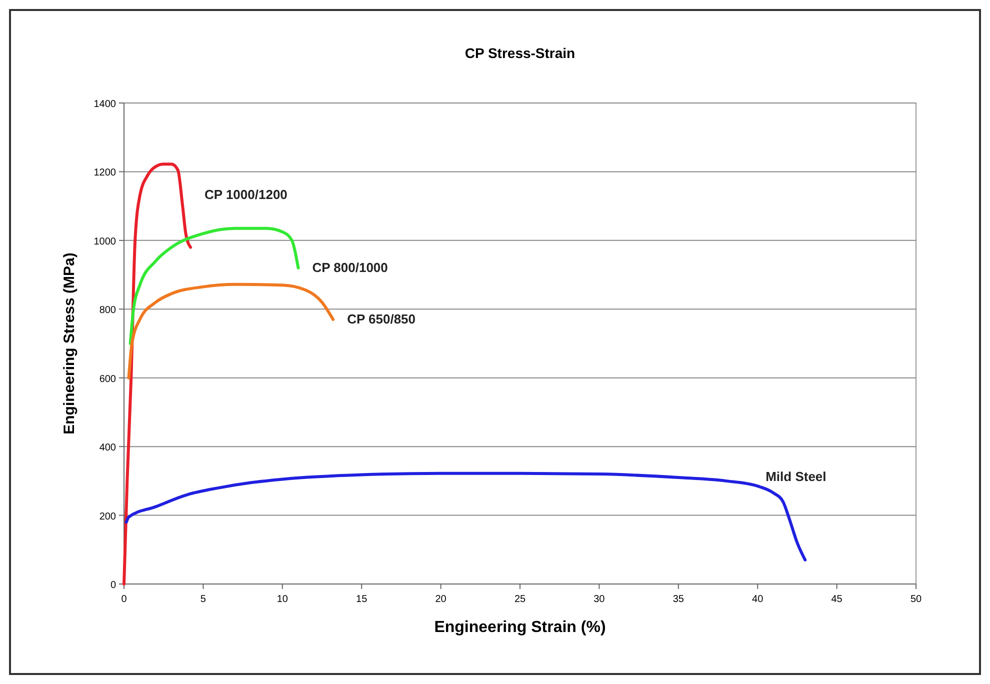 The image size is (990, 684). What do you see at coordinates (678, 599) in the screenshot?
I see `x-tick-label: 35` at bounding box center [678, 599].